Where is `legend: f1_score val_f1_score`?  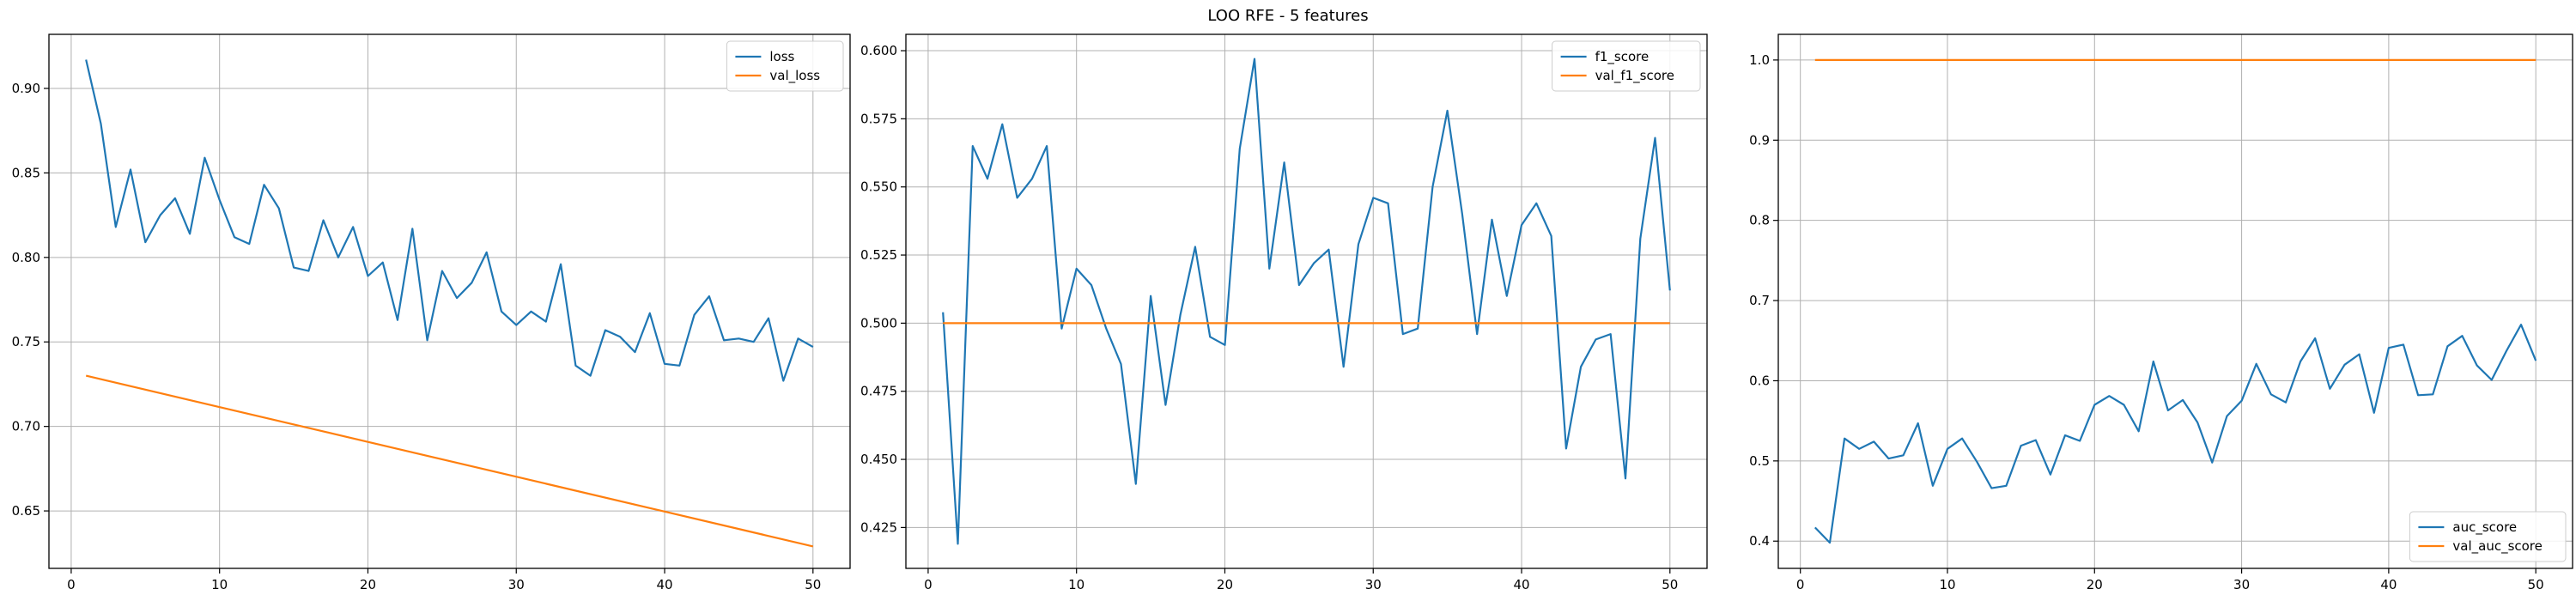
legend: f1_score val_f1_score is located at coordinates (1627, 66).